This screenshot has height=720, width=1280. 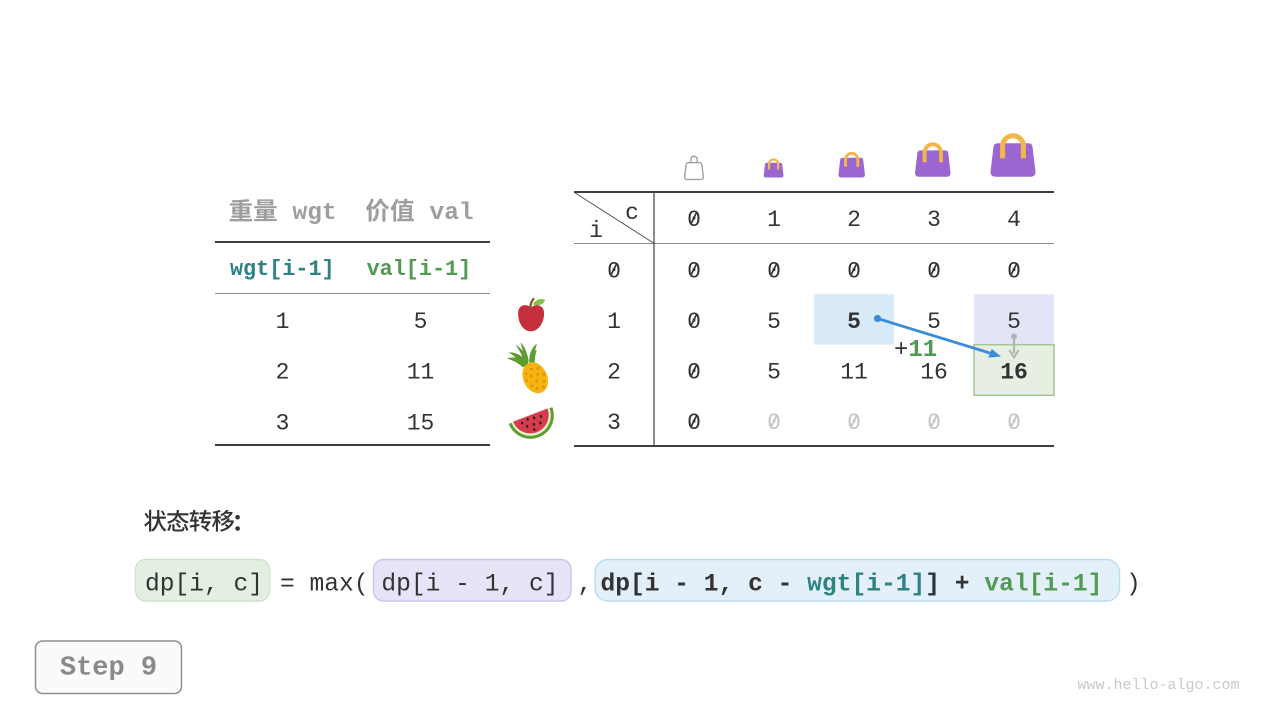 What do you see at coordinates (452, 213) in the screenshot?
I see `svg-text: val` at bounding box center [452, 213].